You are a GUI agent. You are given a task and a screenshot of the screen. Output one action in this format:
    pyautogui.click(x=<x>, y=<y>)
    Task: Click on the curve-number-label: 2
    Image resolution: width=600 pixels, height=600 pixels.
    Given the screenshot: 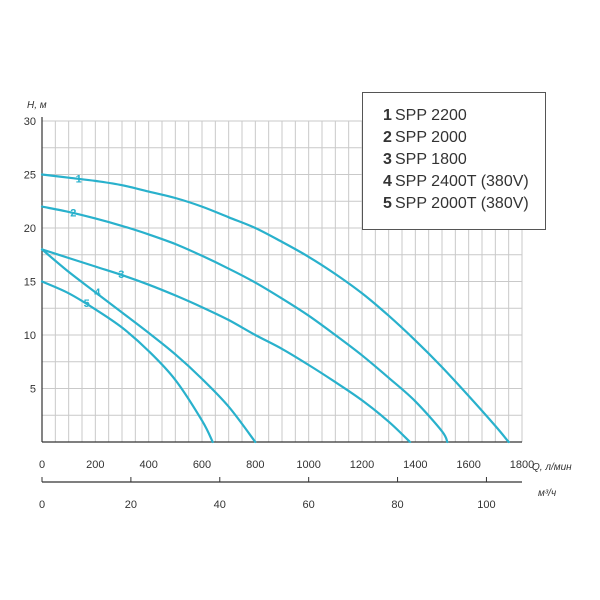 What is the action you would take?
    pyautogui.click(x=73, y=214)
    